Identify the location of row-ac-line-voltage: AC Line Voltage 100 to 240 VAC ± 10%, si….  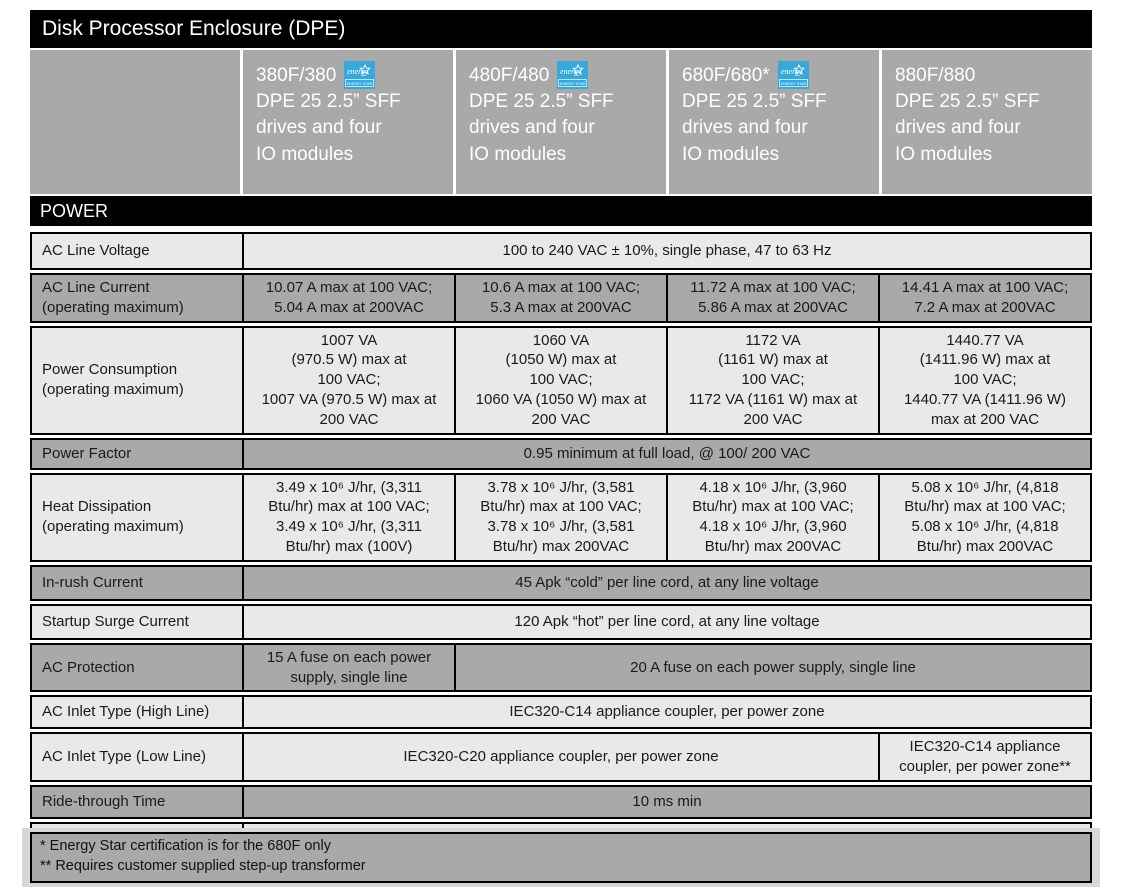
(561, 251).